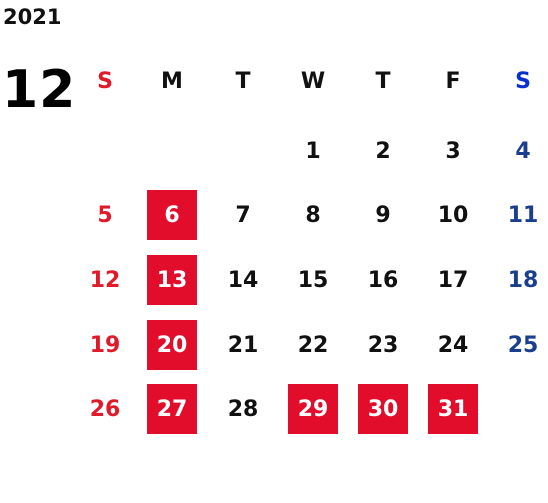  What do you see at coordinates (383, 409) in the screenshot?
I see `highlighted-day-cell: 30` at bounding box center [383, 409].